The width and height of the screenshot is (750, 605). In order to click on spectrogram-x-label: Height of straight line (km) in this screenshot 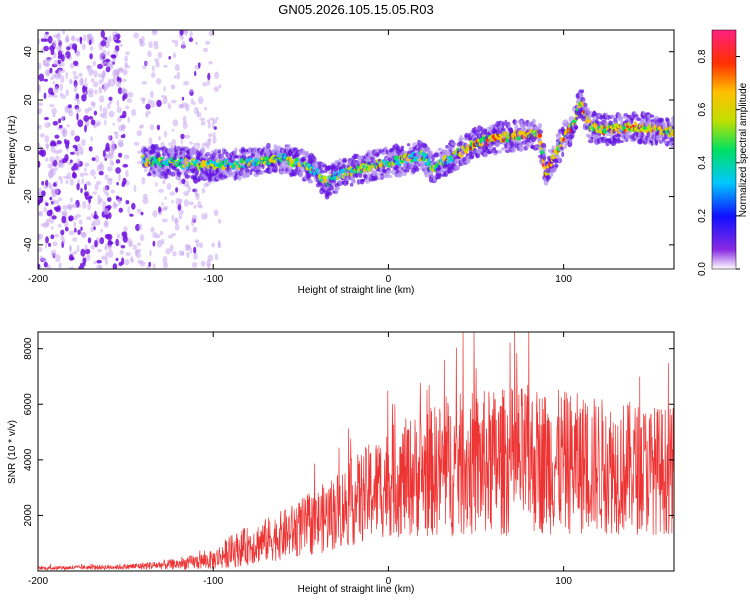, I will do `click(356, 290)`.